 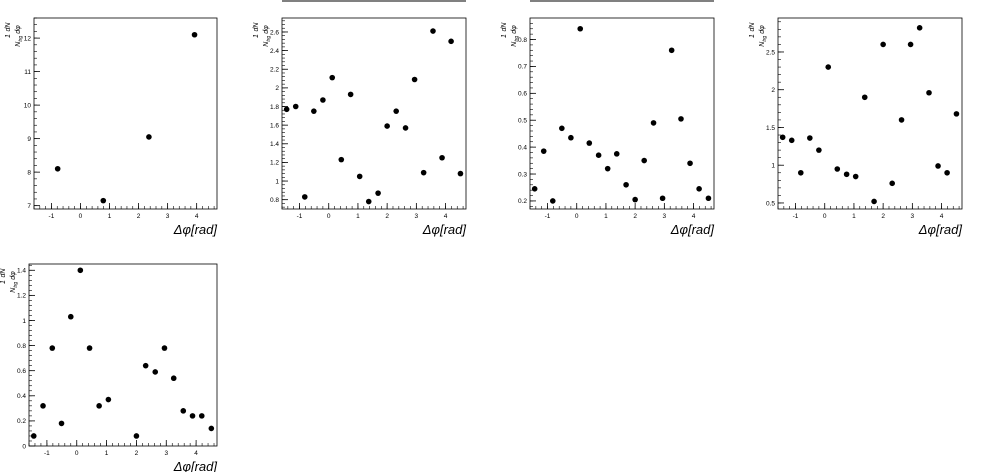 What do you see at coordinates (29, 206) in the screenshot?
I see `y-tick-label: 7` at bounding box center [29, 206].